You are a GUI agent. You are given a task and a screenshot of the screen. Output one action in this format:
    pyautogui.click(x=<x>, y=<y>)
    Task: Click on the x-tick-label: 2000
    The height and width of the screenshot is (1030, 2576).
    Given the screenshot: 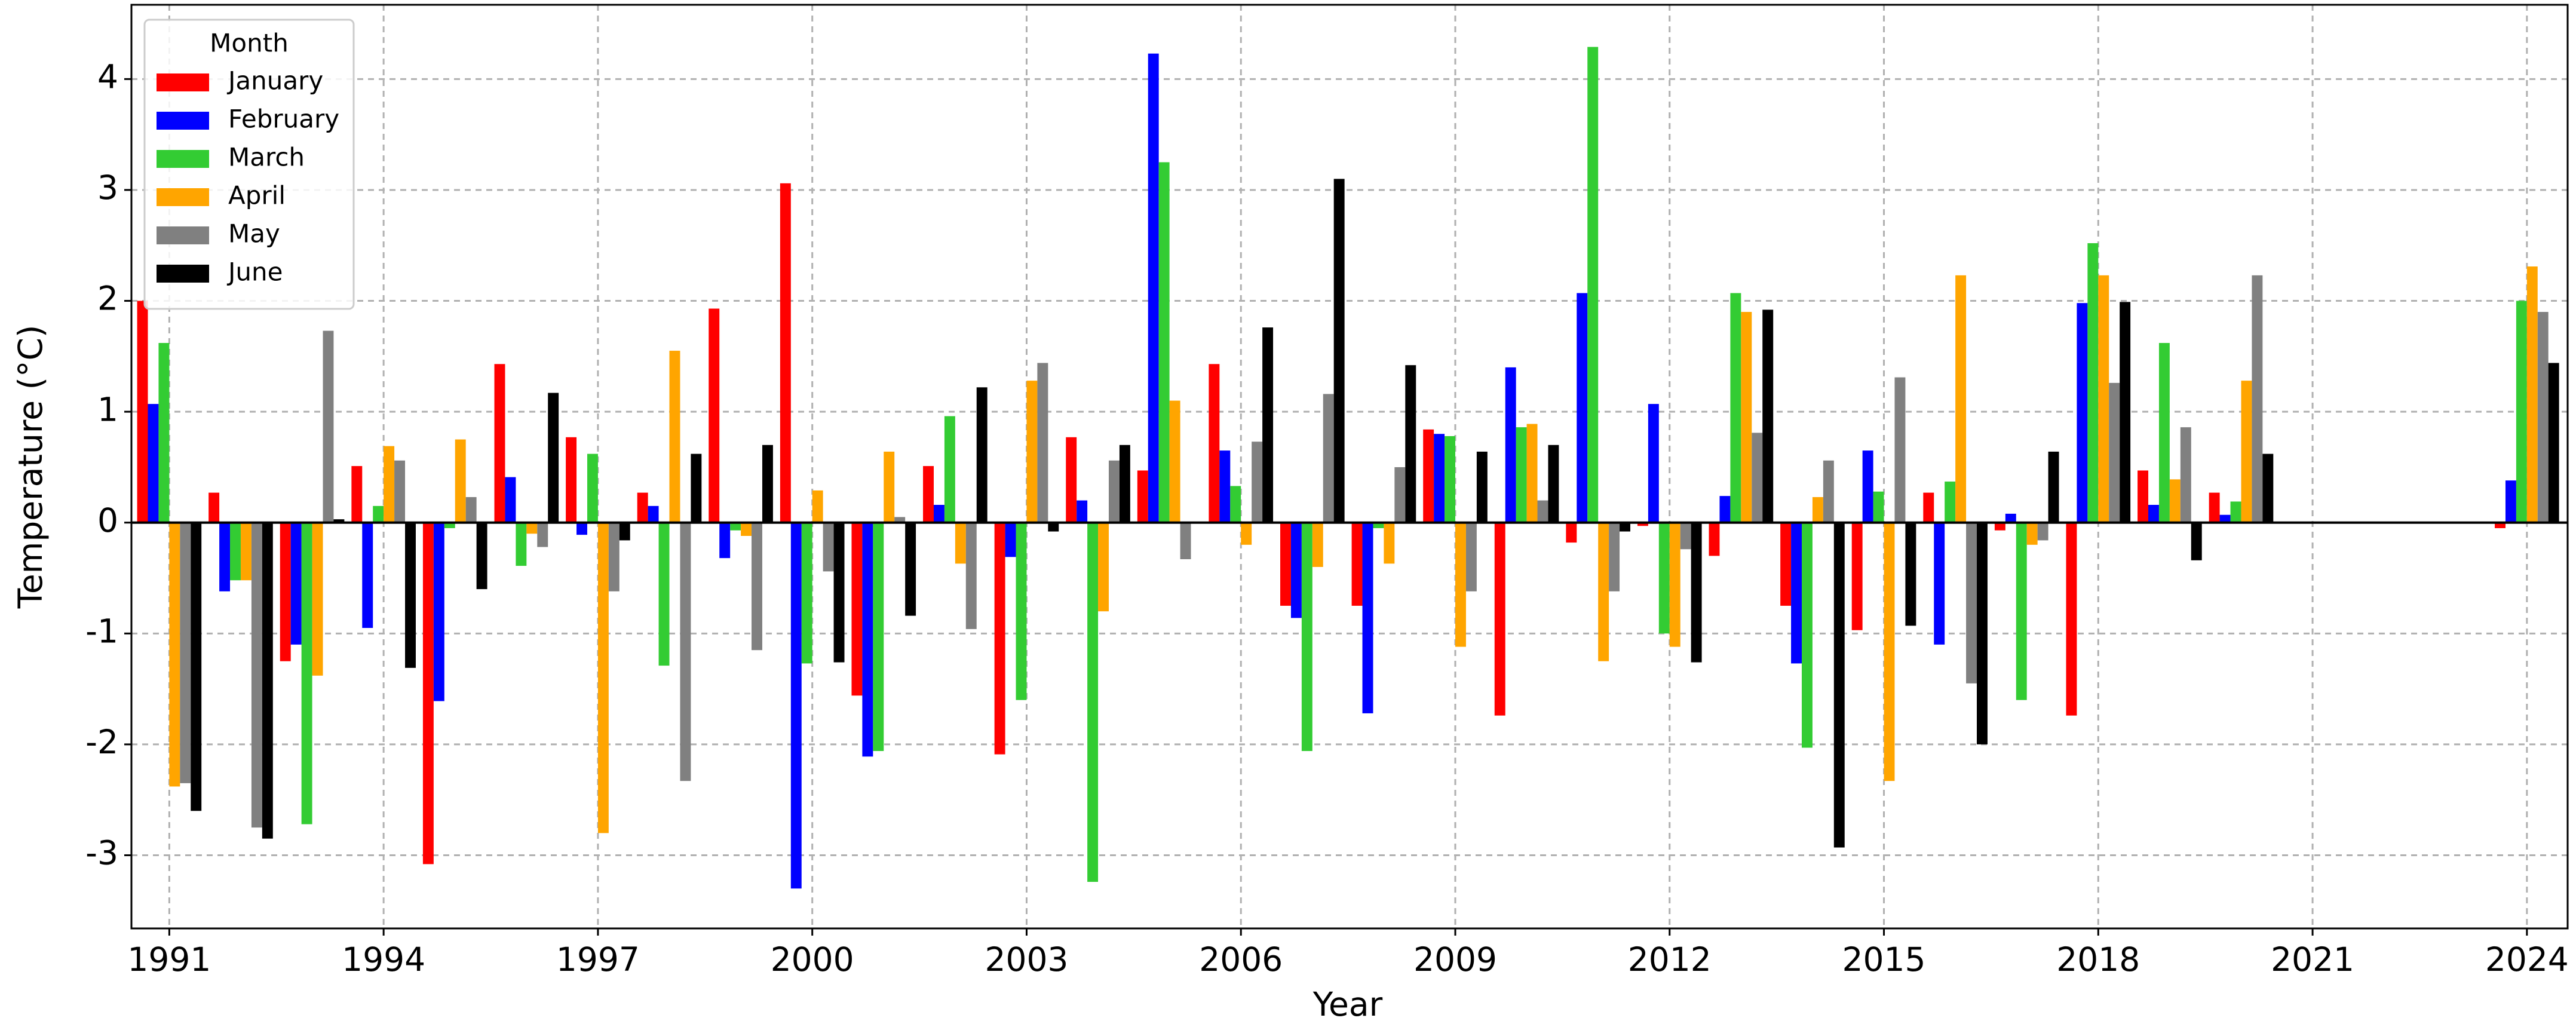 What is the action you would take?
    pyautogui.click(x=812, y=959)
    